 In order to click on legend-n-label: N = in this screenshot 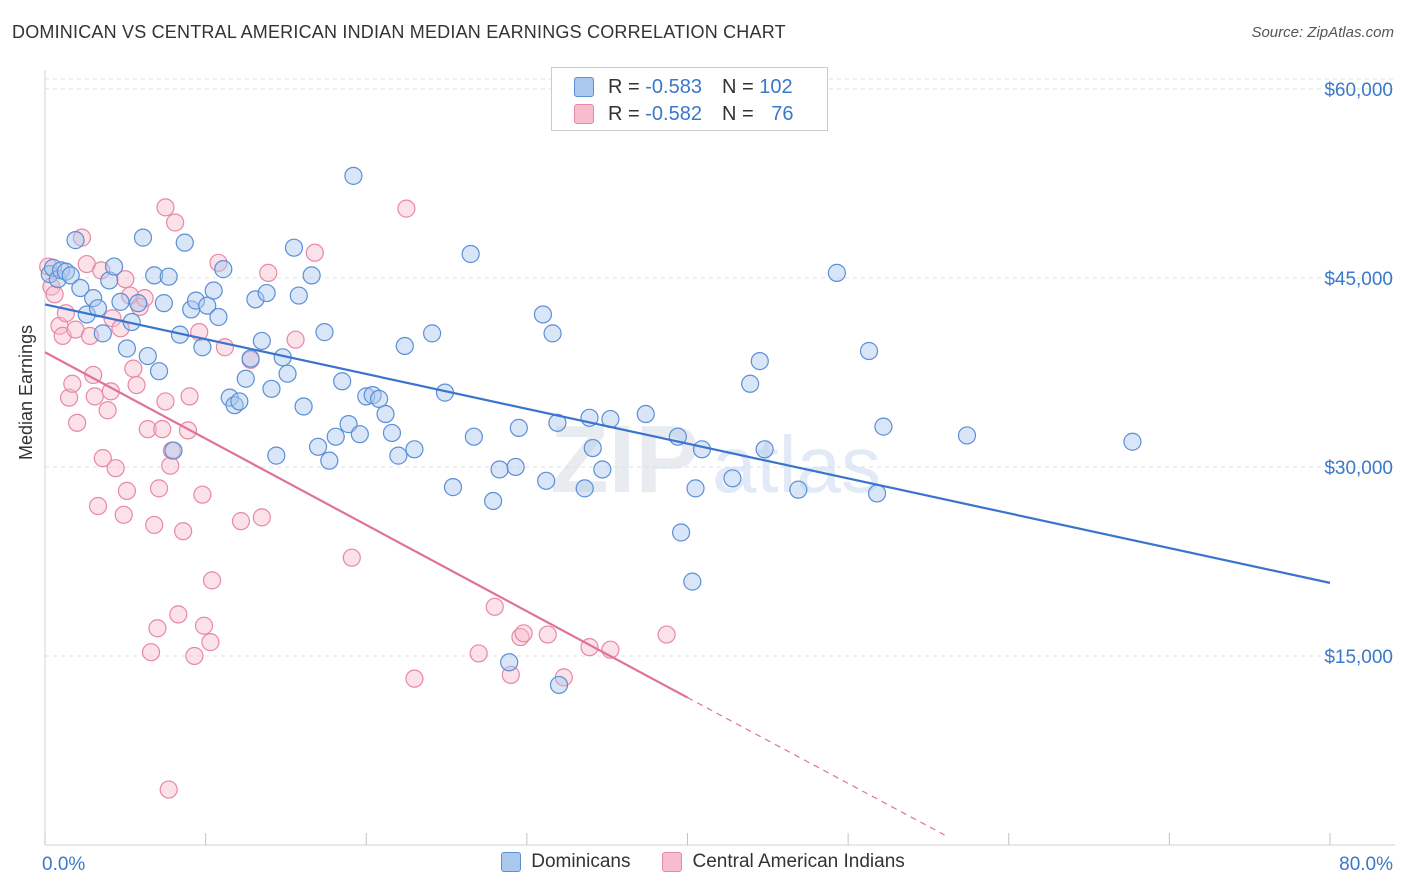, I will do `click(740, 86)`.